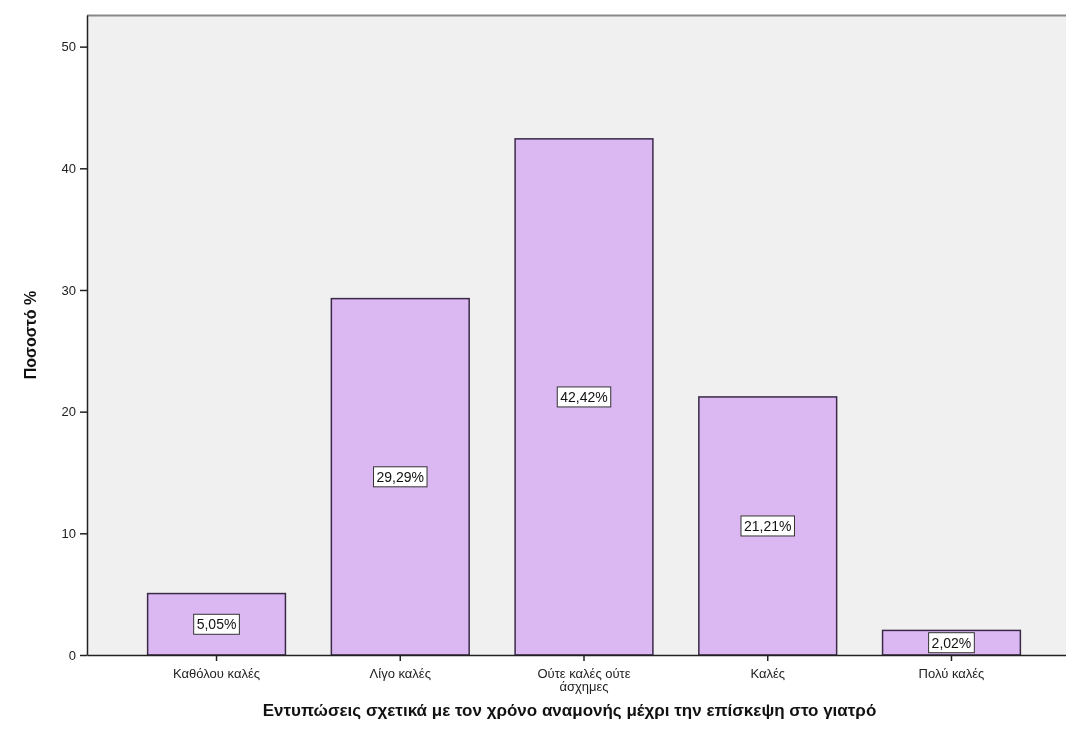 The height and width of the screenshot is (745, 1066). Describe the element at coordinates (68, 412) in the screenshot. I see `y-tick-label: 20` at that location.